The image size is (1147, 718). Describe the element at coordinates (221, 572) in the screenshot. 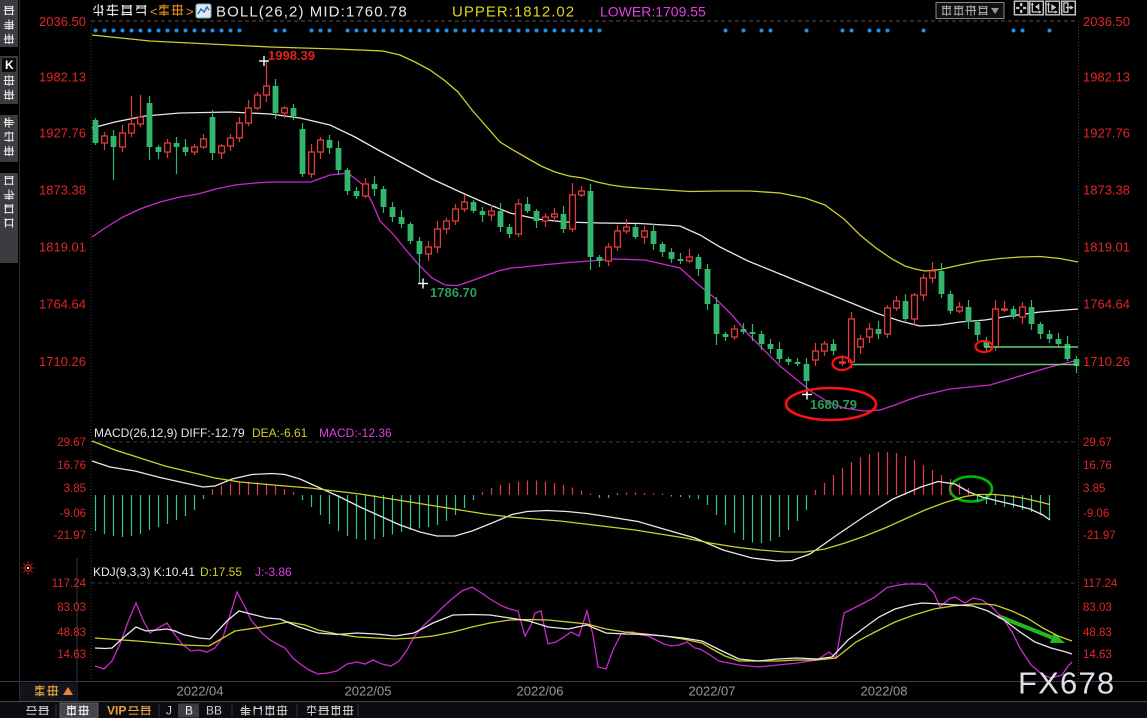

I see `svg-text: D:17.55` at that location.